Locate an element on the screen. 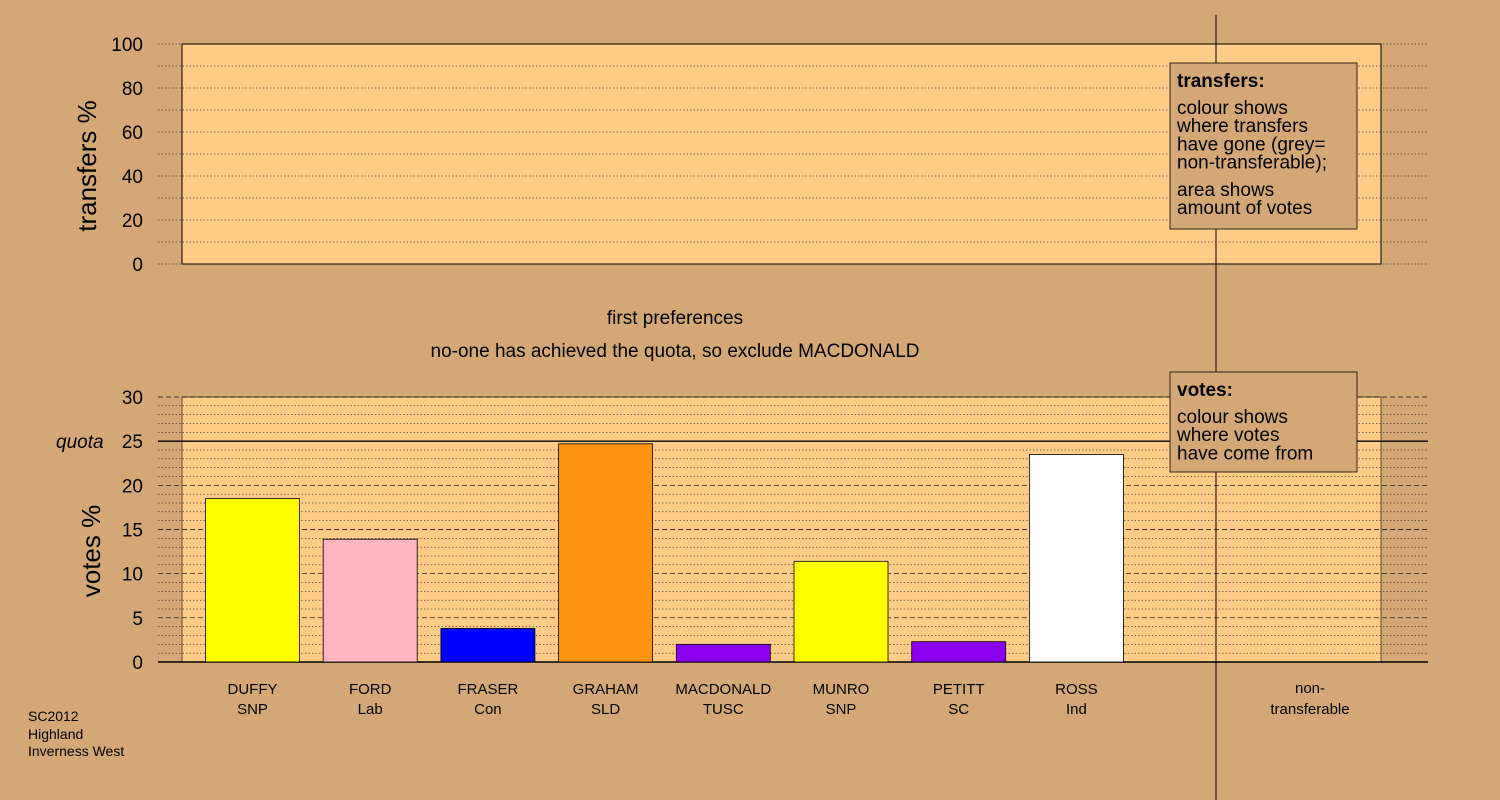 The height and width of the screenshot is (800, 1500). votes-y-tick-label: 30 is located at coordinates (132, 398).